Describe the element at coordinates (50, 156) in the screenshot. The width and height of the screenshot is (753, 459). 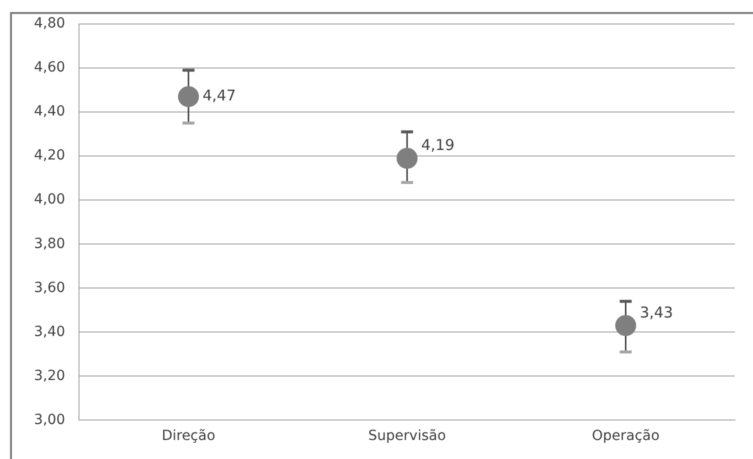
I see `y-tick-label: 4,20` at that location.